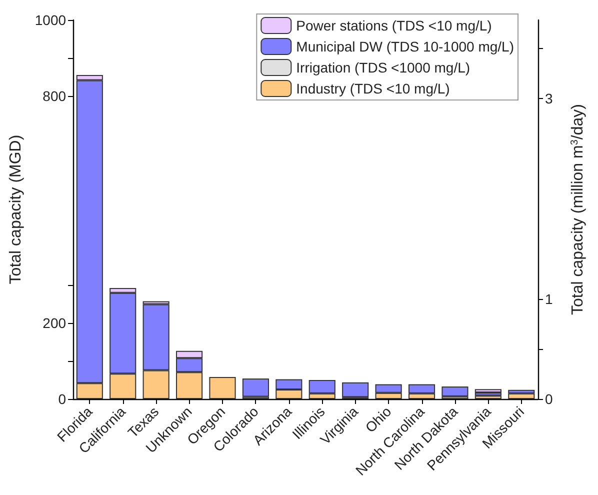  I want to click on legend-label: Municipal DW (TDS 10-1000 mg/L), so click(405, 46).